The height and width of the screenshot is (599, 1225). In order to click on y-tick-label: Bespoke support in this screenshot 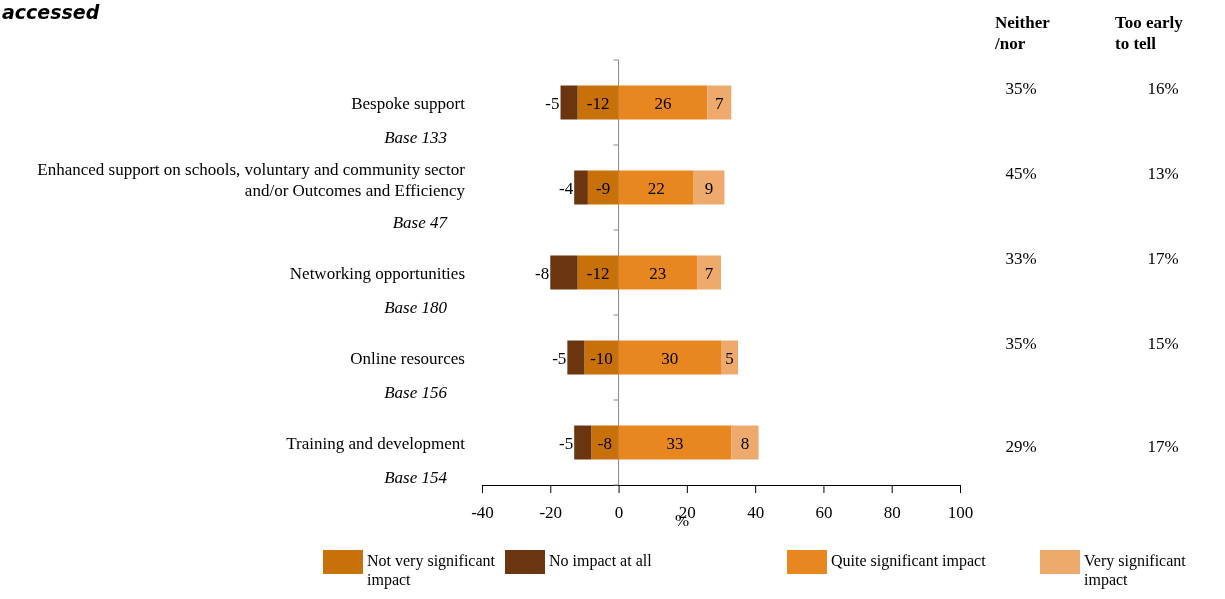, I will do `click(408, 103)`.